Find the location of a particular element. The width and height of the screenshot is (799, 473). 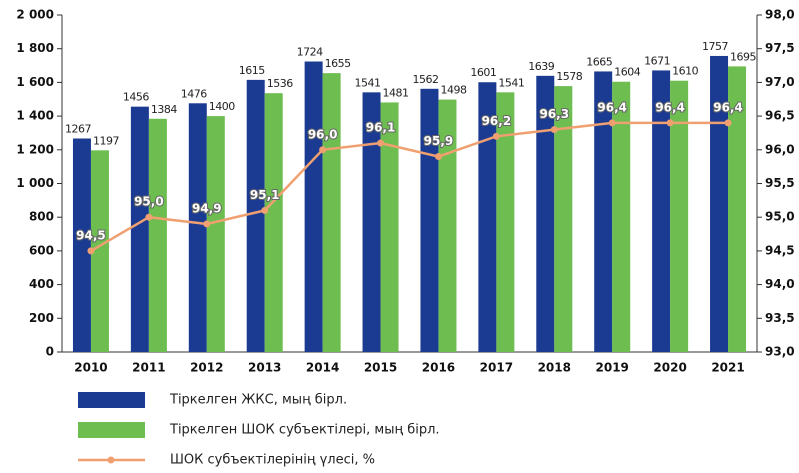

y2-tick-label: 96,0 is located at coordinates (780, 149).